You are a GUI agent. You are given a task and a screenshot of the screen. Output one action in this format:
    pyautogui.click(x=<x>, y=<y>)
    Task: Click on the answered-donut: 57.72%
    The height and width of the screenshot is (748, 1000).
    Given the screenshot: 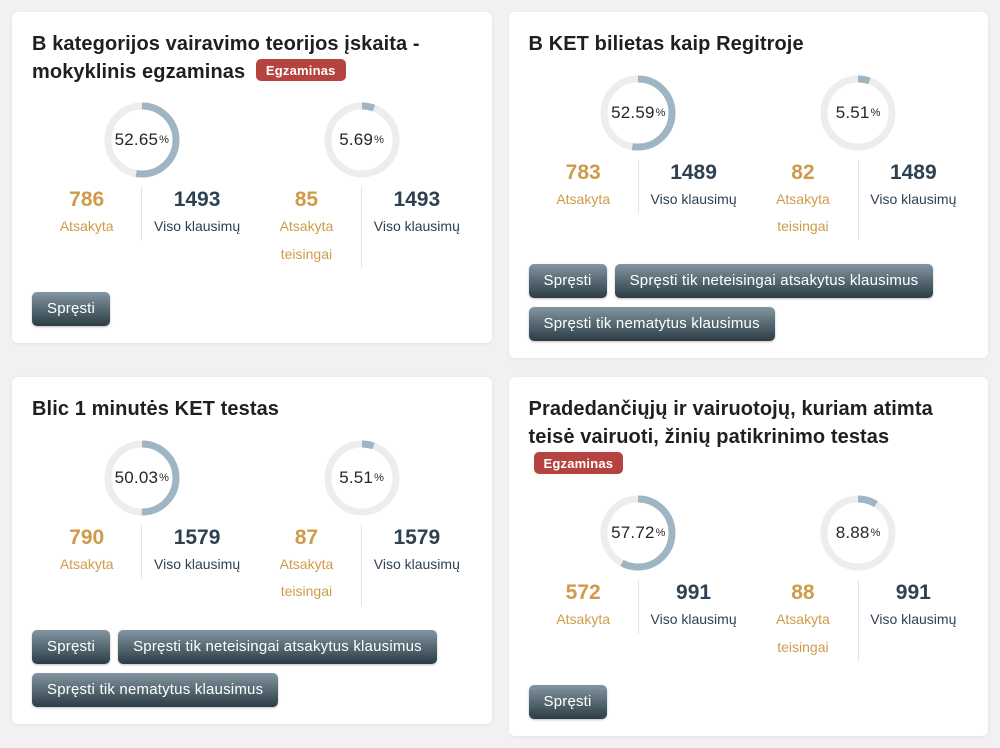 What is the action you would take?
    pyautogui.click(x=638, y=533)
    